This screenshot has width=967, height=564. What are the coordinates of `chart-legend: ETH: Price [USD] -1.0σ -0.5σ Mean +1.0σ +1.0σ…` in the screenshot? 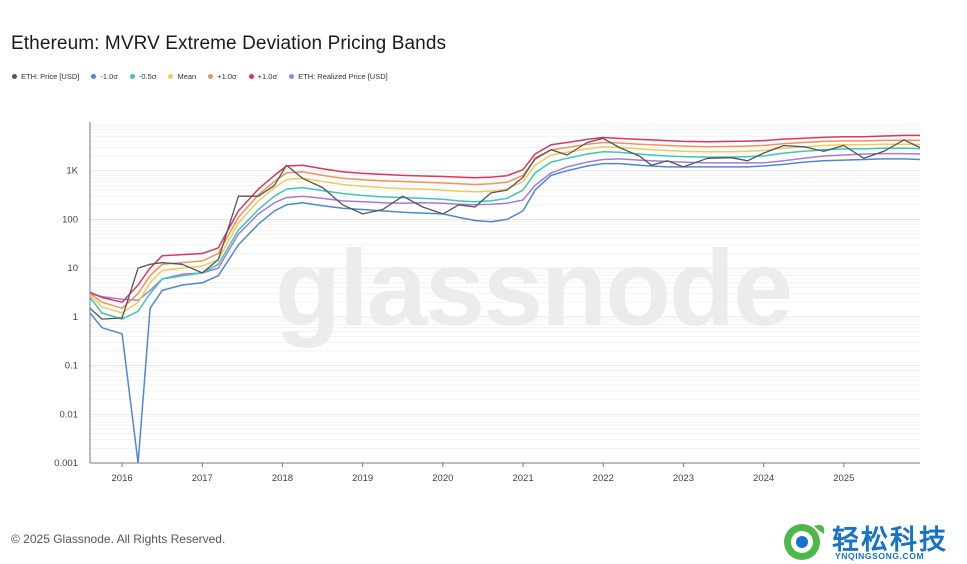 It's located at (200, 76).